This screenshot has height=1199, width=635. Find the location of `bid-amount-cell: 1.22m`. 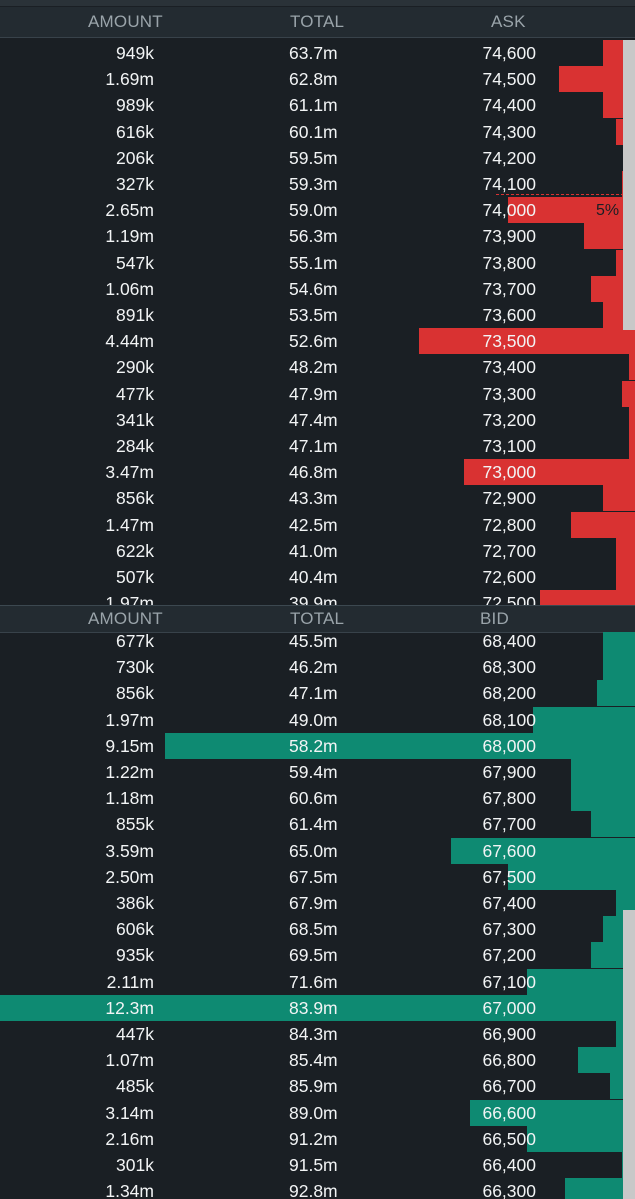

bid-amount-cell: 1.22m is located at coordinates (129, 772).